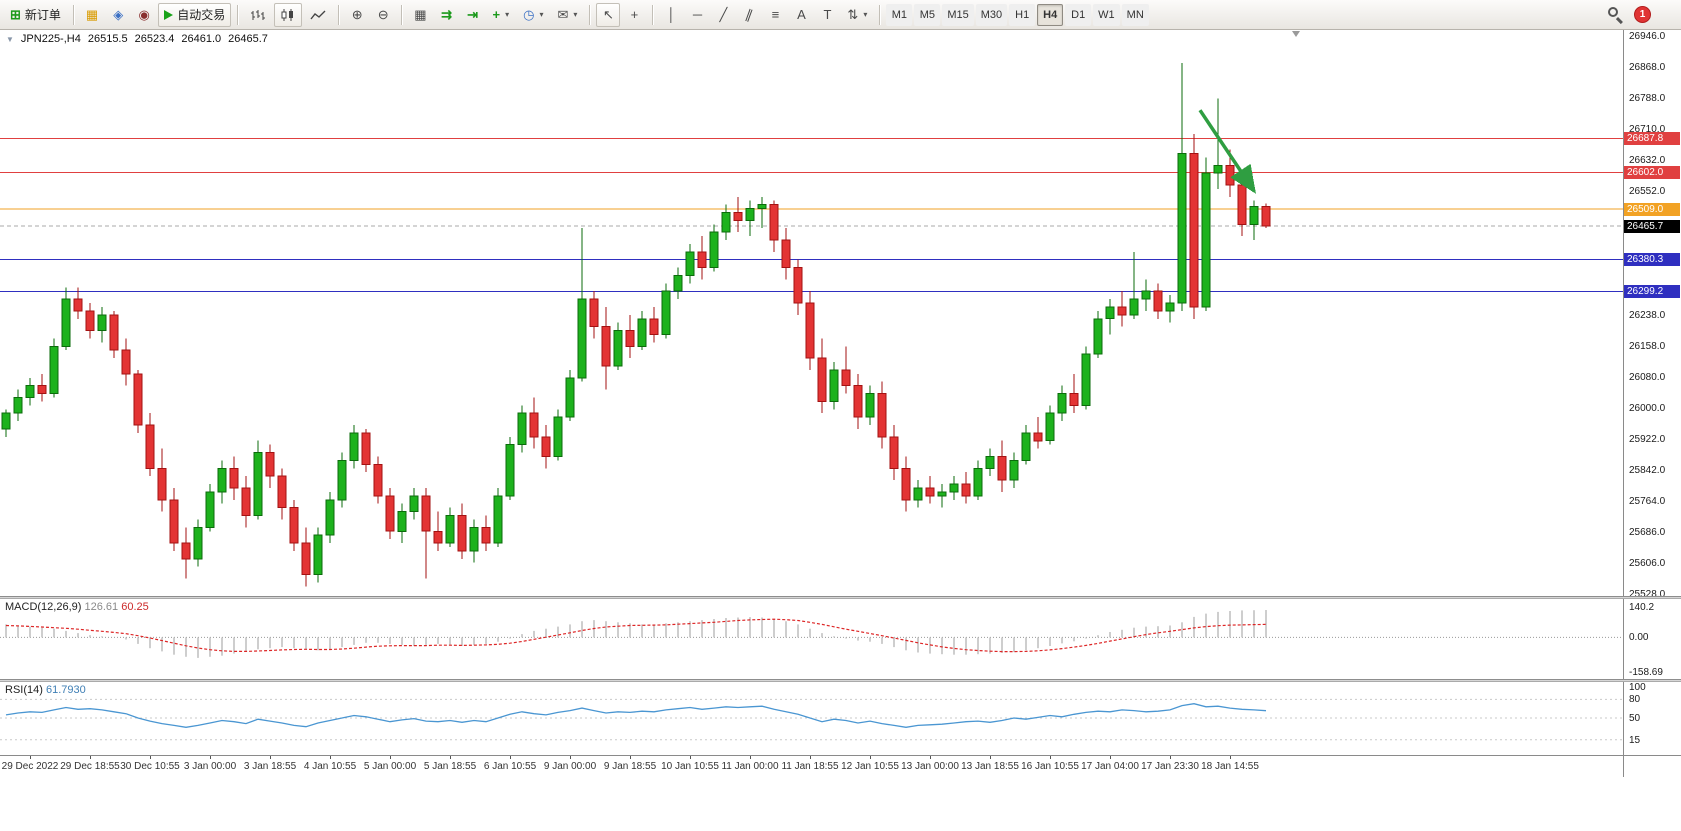  I want to click on autotrading-button: 自动交易, so click(195, 14).